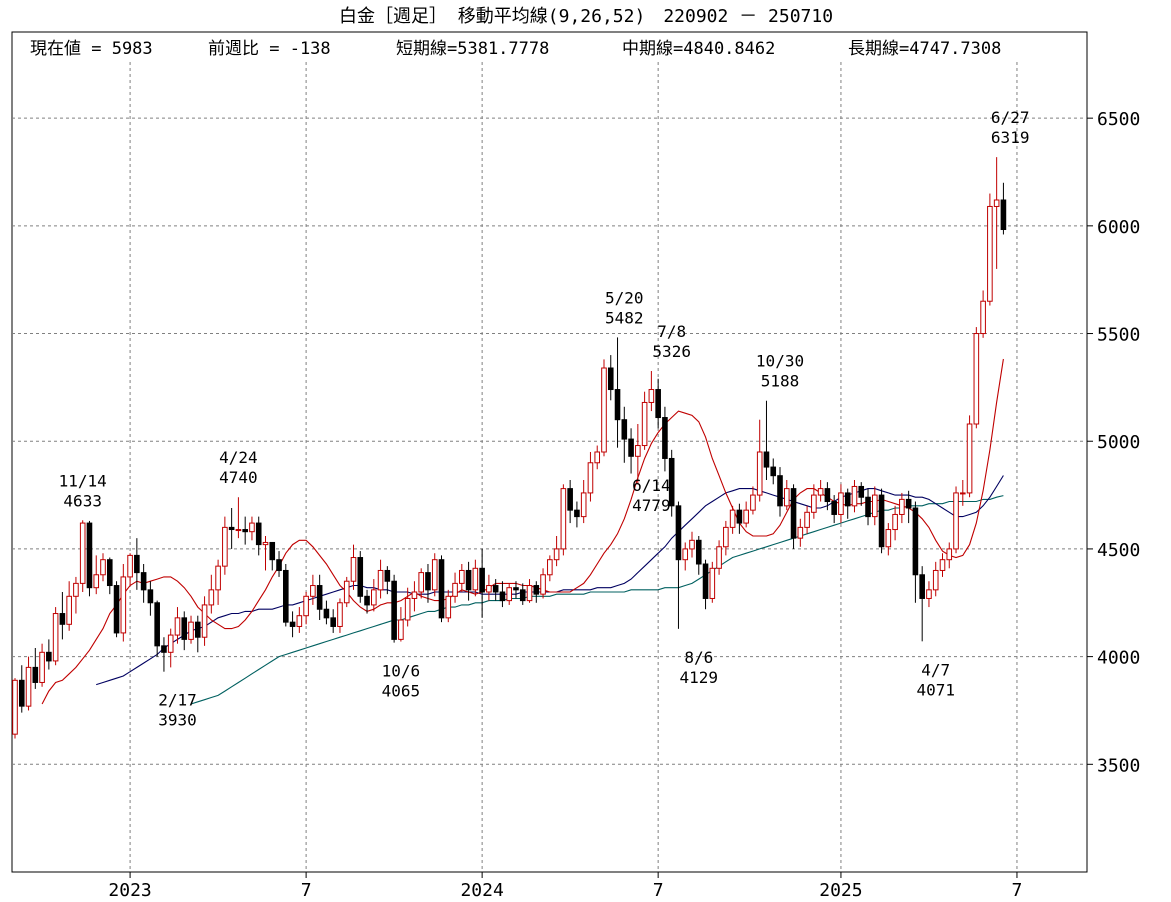 This screenshot has width=1171, height=902. I want to click on annotation-value: 4071, so click(935, 689).